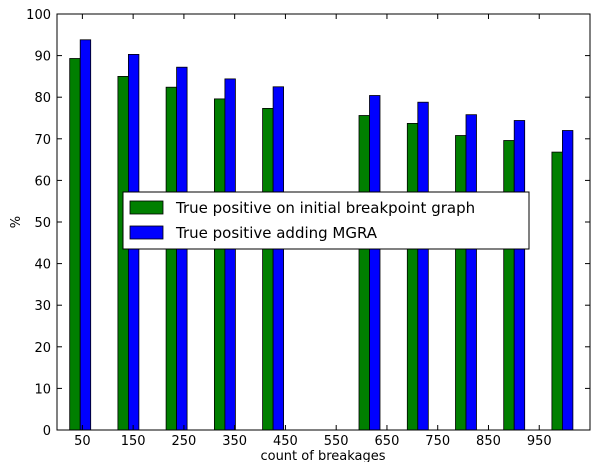 This screenshot has width=591, height=462. I want to click on y-tick-label-7: 70, so click(42, 140).